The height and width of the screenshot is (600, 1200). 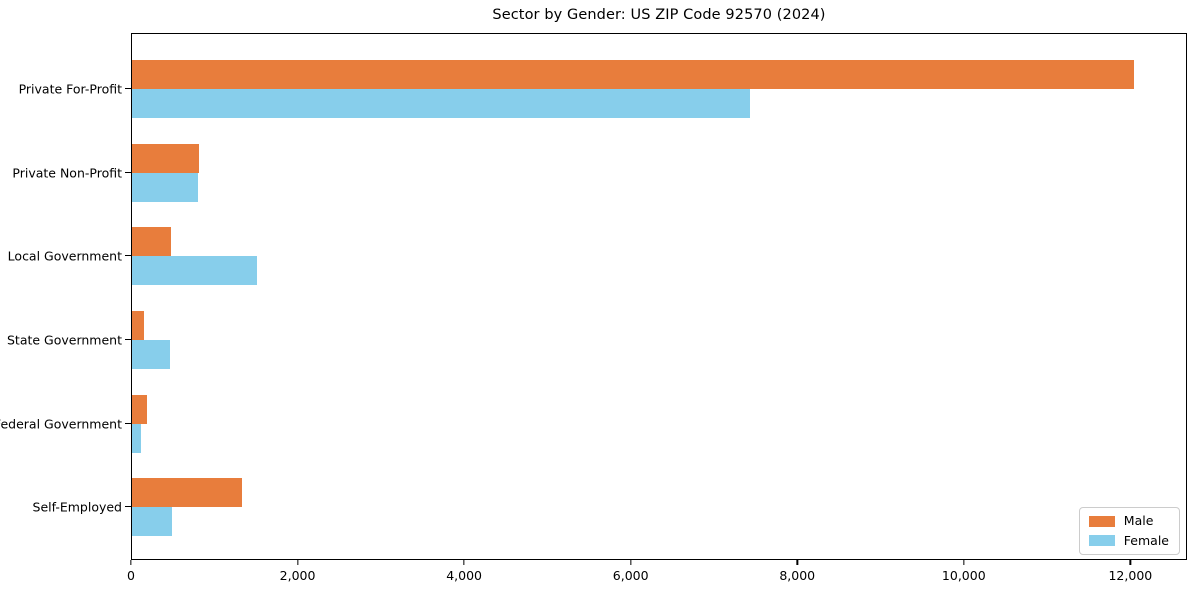 I want to click on category-row: Self-Employed, so click(x=609, y=507).